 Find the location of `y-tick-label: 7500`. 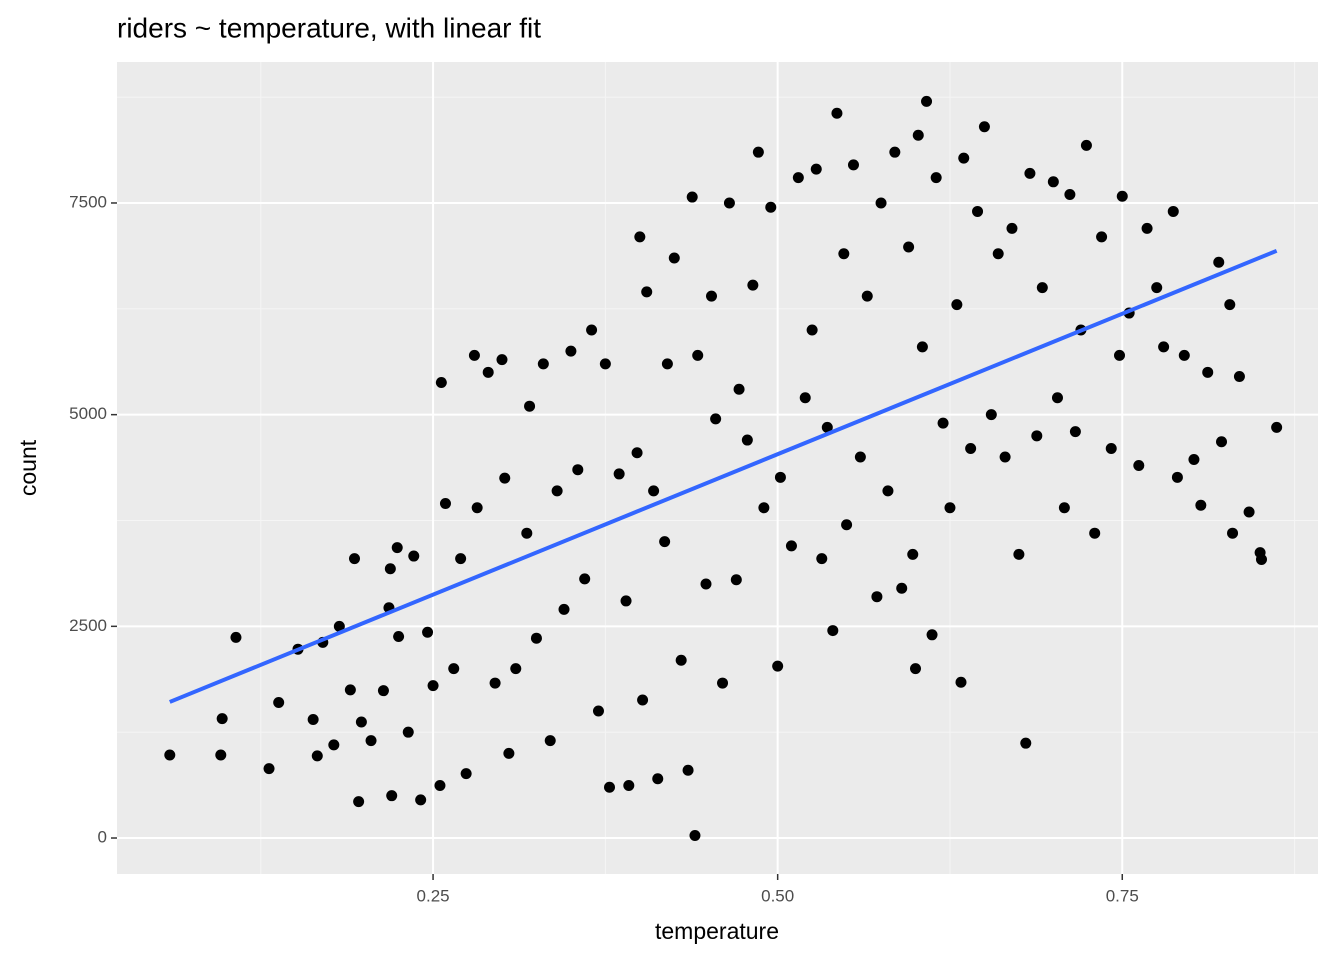

y-tick-label: 7500 is located at coordinates (88, 201).